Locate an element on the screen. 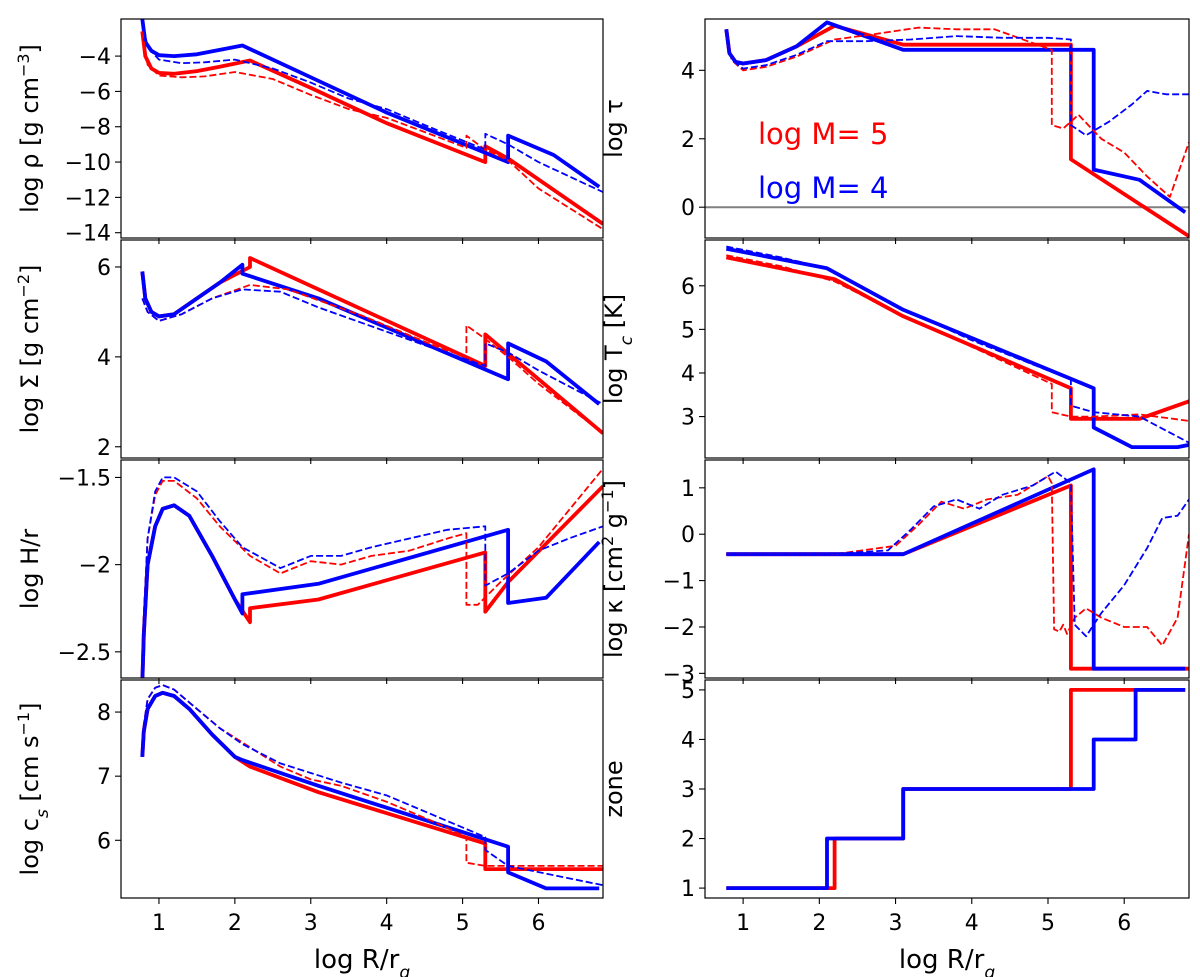  y-tick-label: −14 is located at coordinates (88, 234).